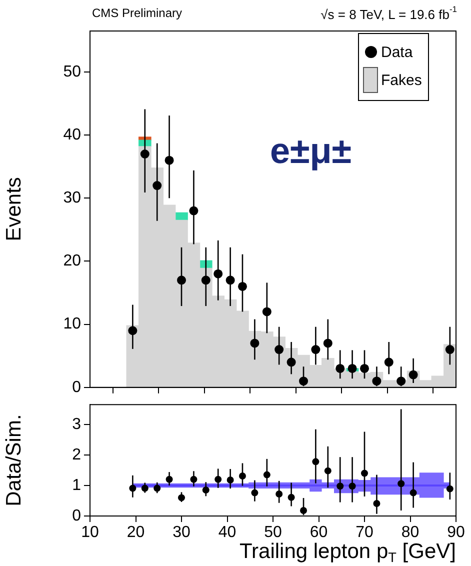 The image size is (471, 566). I want to click on x-tick-label: 80, so click(410, 533).